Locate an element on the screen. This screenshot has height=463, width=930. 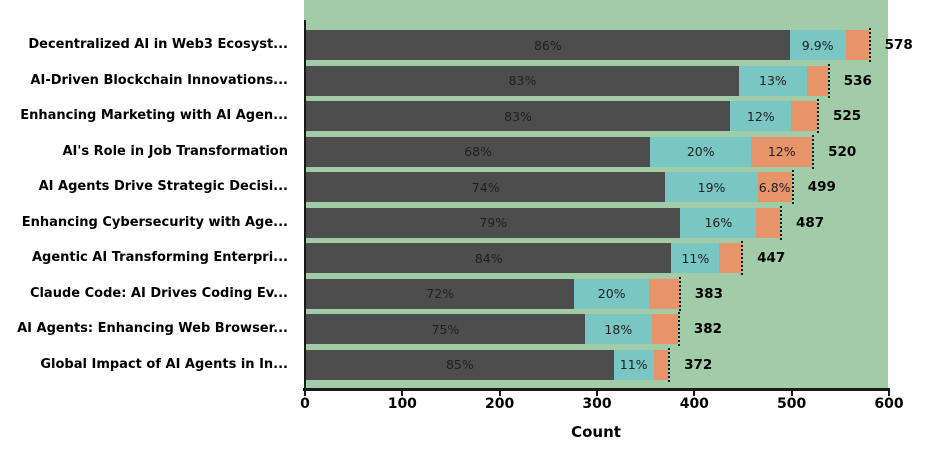
segment-percent-label: 11% is located at coordinates (633, 365).